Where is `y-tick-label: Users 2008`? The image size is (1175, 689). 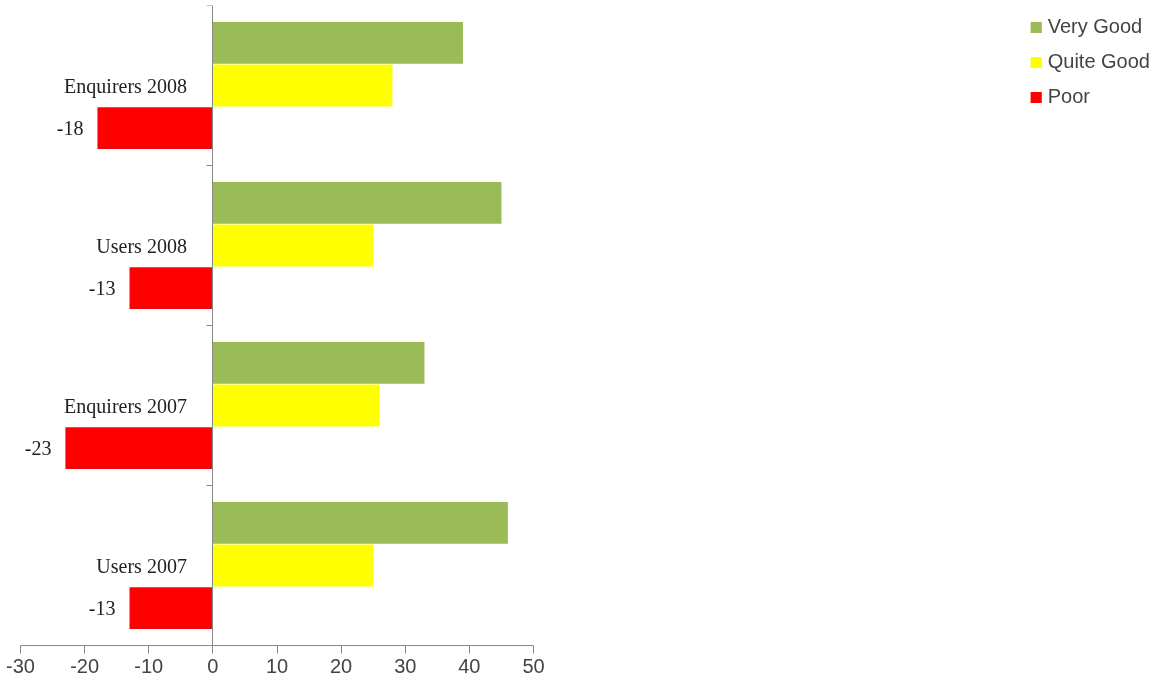
y-tick-label: Users 2008 is located at coordinates (141, 245).